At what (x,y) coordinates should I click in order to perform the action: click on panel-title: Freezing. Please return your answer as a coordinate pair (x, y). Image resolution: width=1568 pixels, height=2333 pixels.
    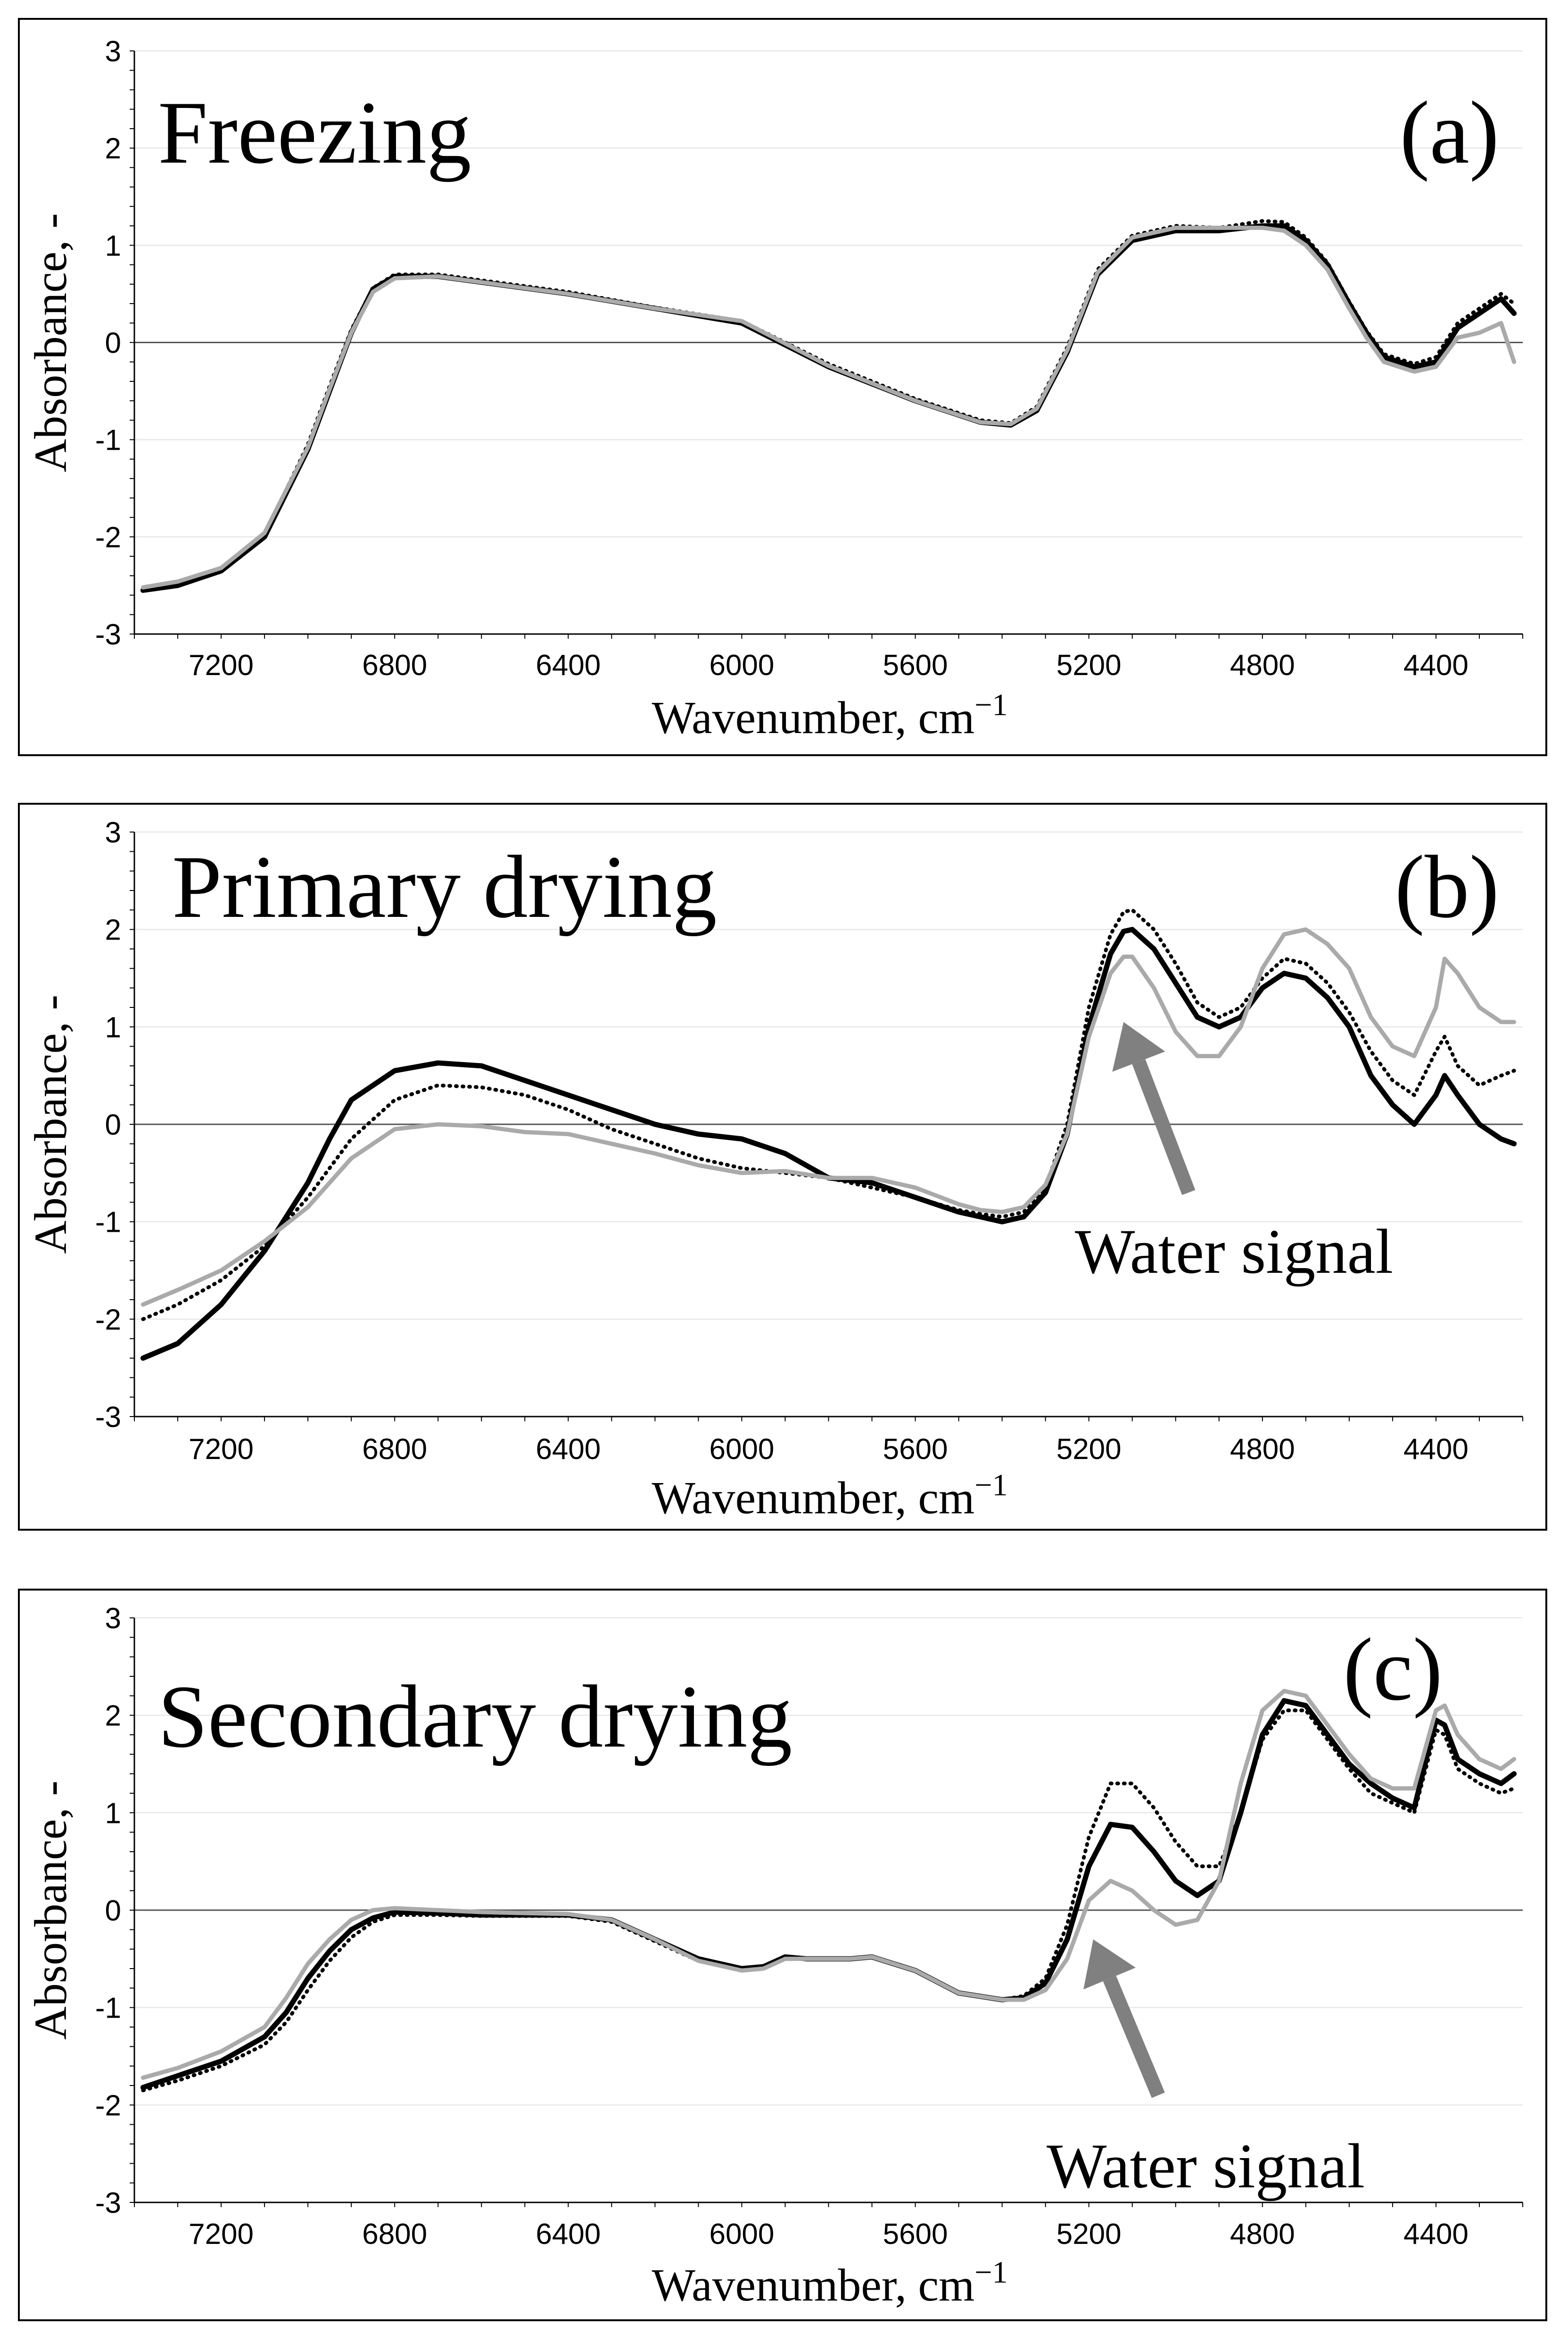
    Looking at the image, I should click on (314, 132).